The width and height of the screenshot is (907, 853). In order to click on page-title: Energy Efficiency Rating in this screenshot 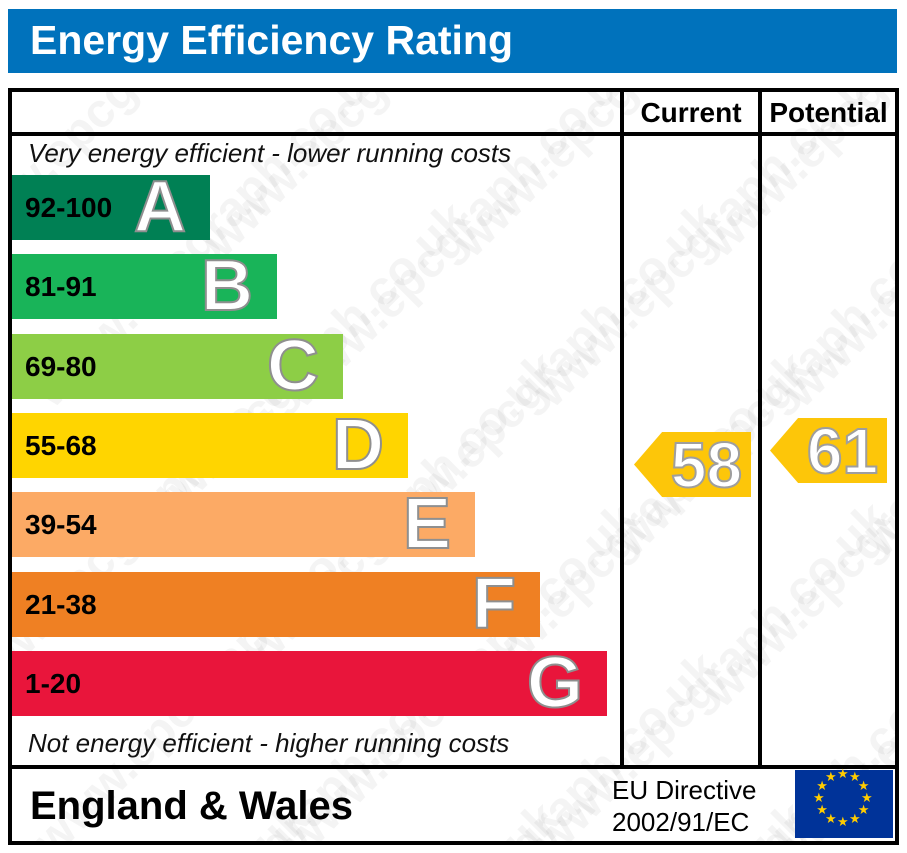, I will do `click(272, 40)`.